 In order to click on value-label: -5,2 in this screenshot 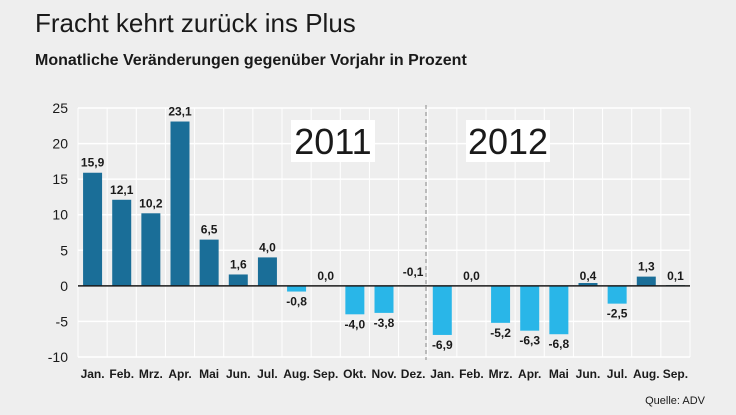, I will do `click(500, 333)`.